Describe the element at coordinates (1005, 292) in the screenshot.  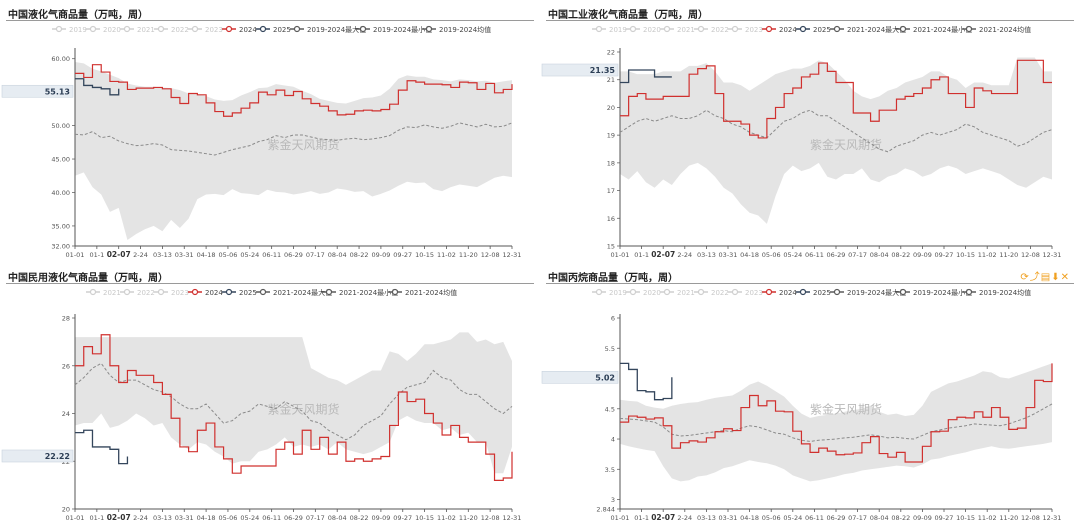
I see `legend-label: 2019-2024均值` at that location.